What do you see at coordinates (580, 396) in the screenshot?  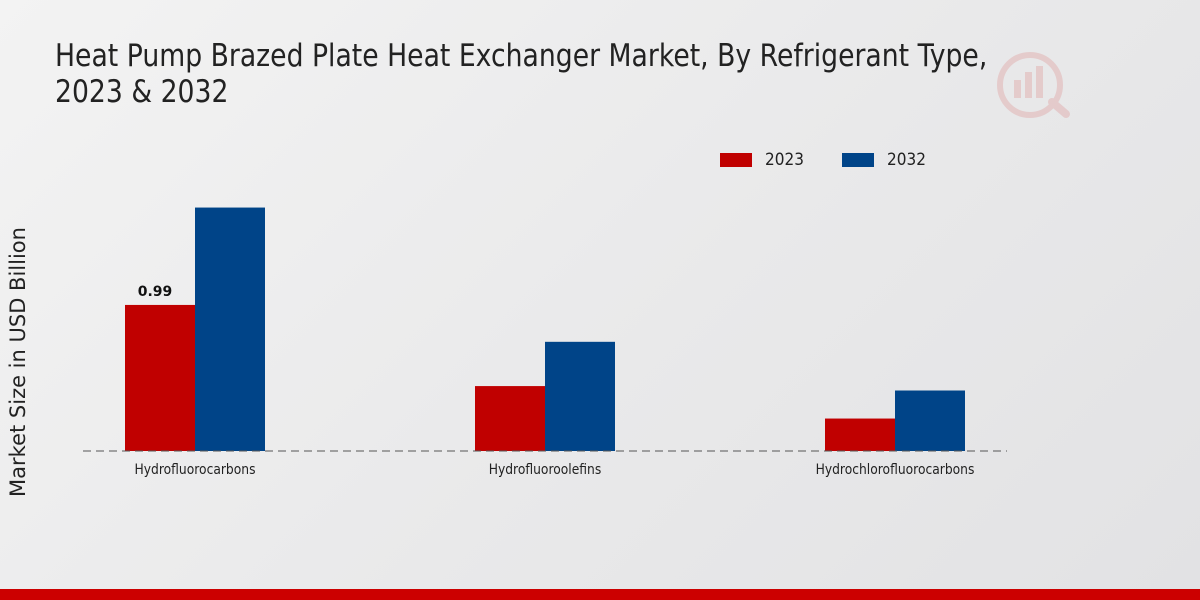 I see `bar-2032-hydrofluoroolefins` at bounding box center [580, 396].